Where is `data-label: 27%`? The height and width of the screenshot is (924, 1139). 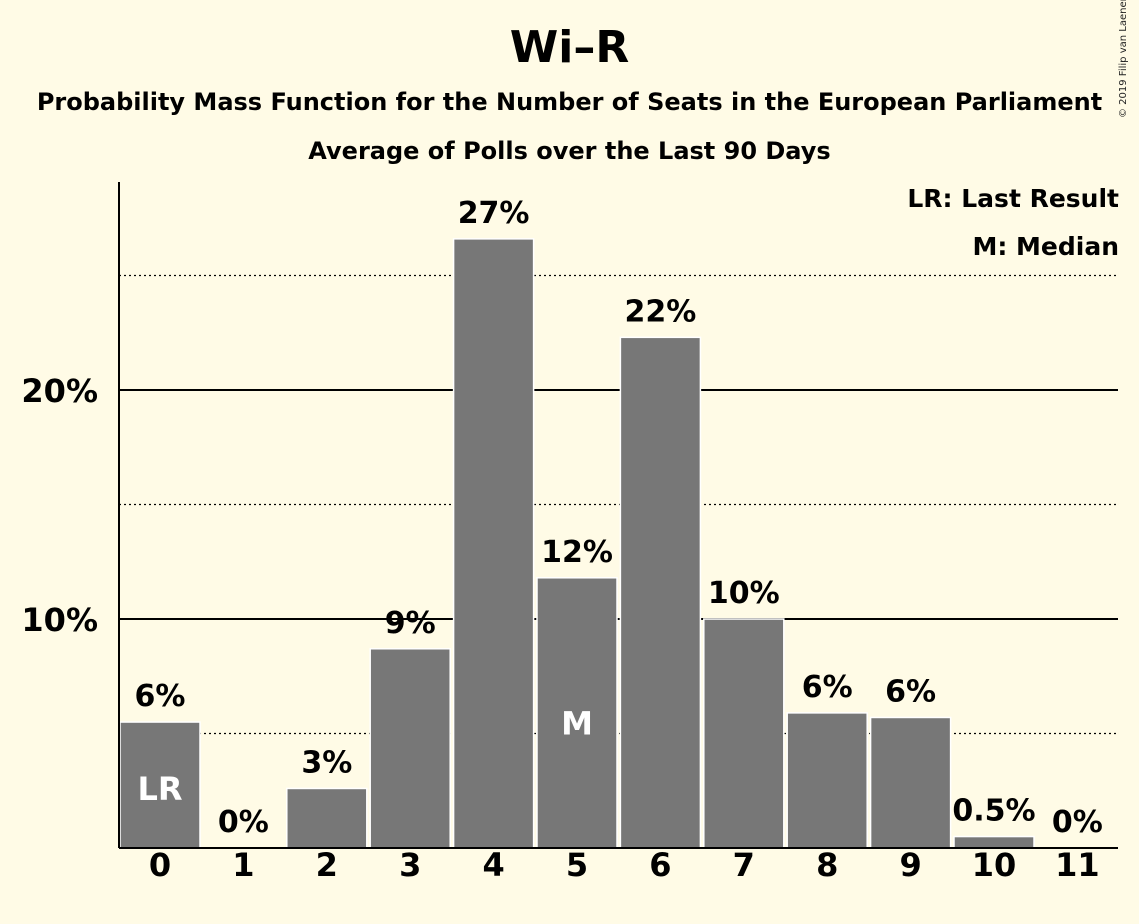 data-label: 27% is located at coordinates (494, 213).